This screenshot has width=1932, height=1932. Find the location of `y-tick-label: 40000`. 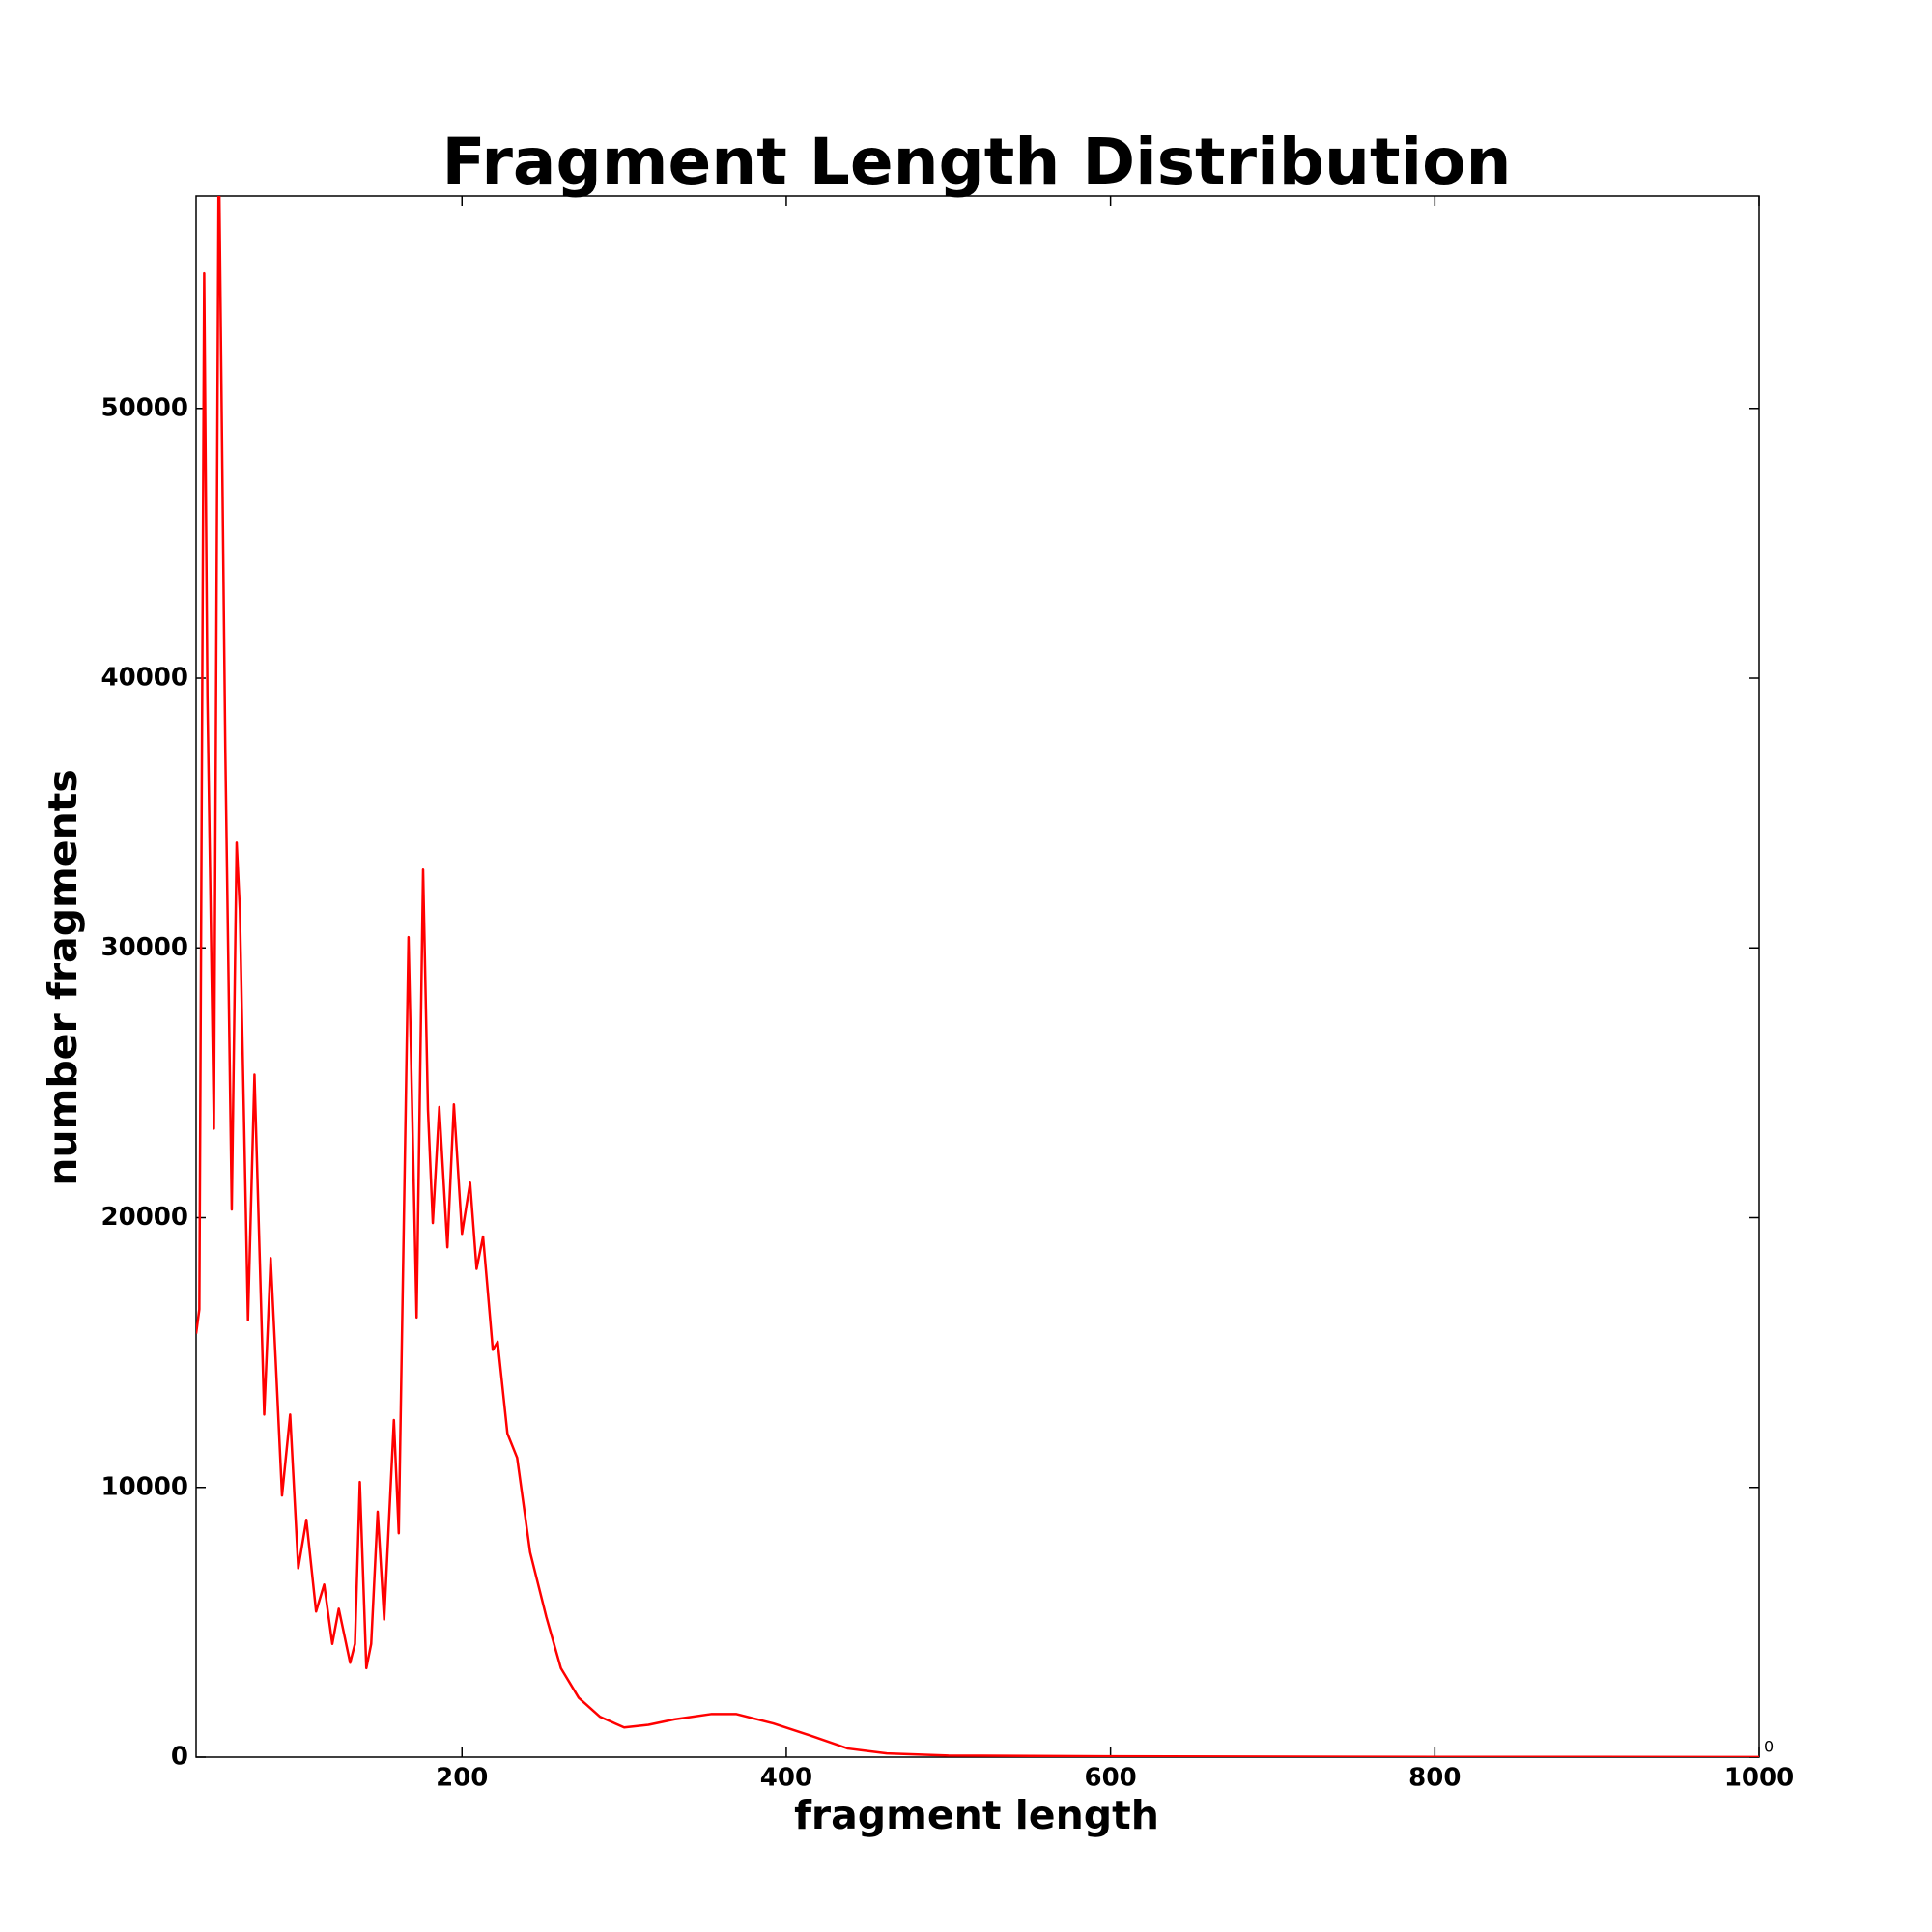

y-tick-label: 40000 is located at coordinates (144, 678).